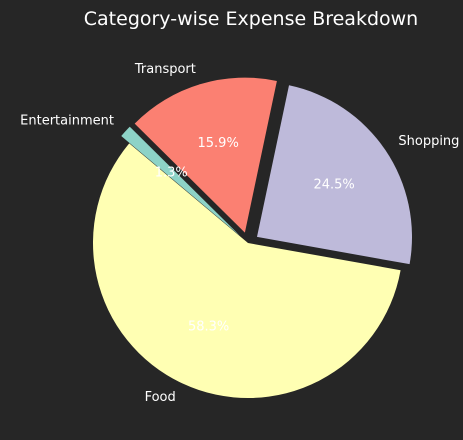 The width and height of the screenshot is (463, 440). What do you see at coordinates (165, 69) in the screenshot?
I see `slice-label-transport: Transport` at bounding box center [165, 69].